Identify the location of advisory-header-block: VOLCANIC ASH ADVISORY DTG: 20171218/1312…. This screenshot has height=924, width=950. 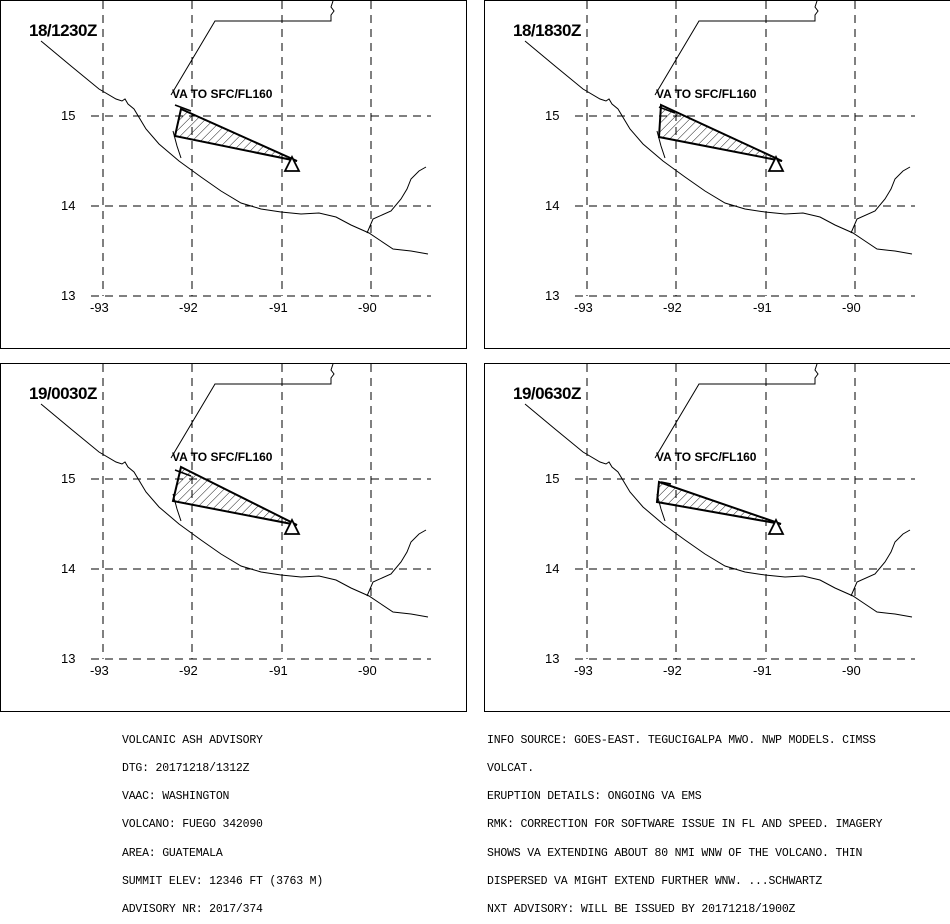
(222, 820).